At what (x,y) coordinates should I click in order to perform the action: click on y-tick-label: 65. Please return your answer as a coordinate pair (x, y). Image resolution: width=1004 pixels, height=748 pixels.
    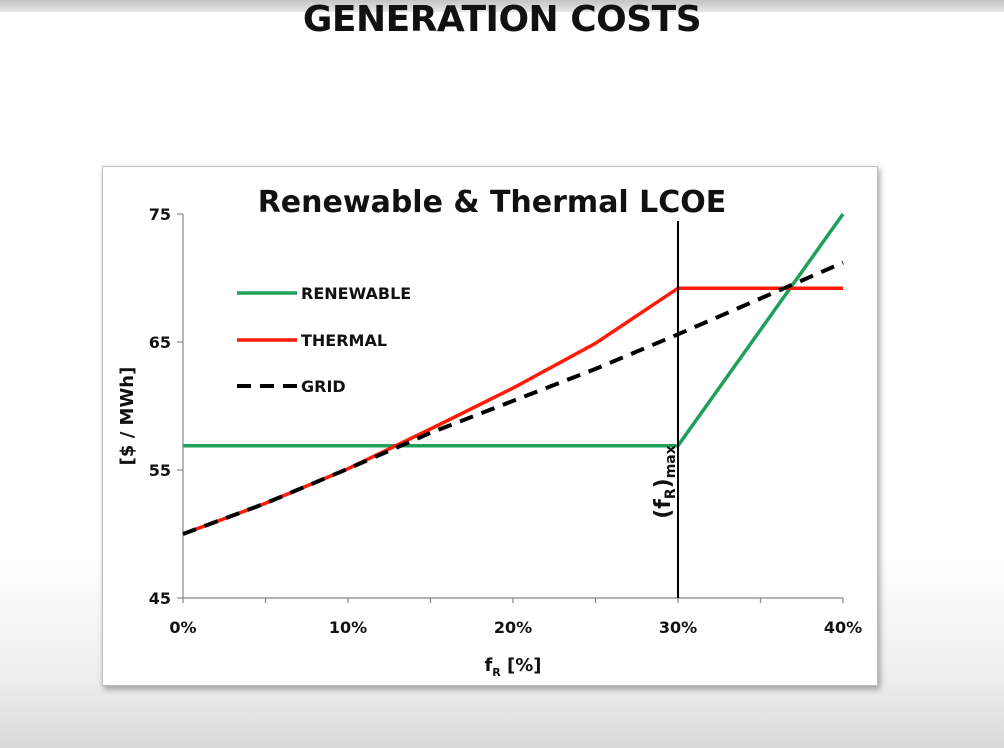
    Looking at the image, I should click on (160, 342).